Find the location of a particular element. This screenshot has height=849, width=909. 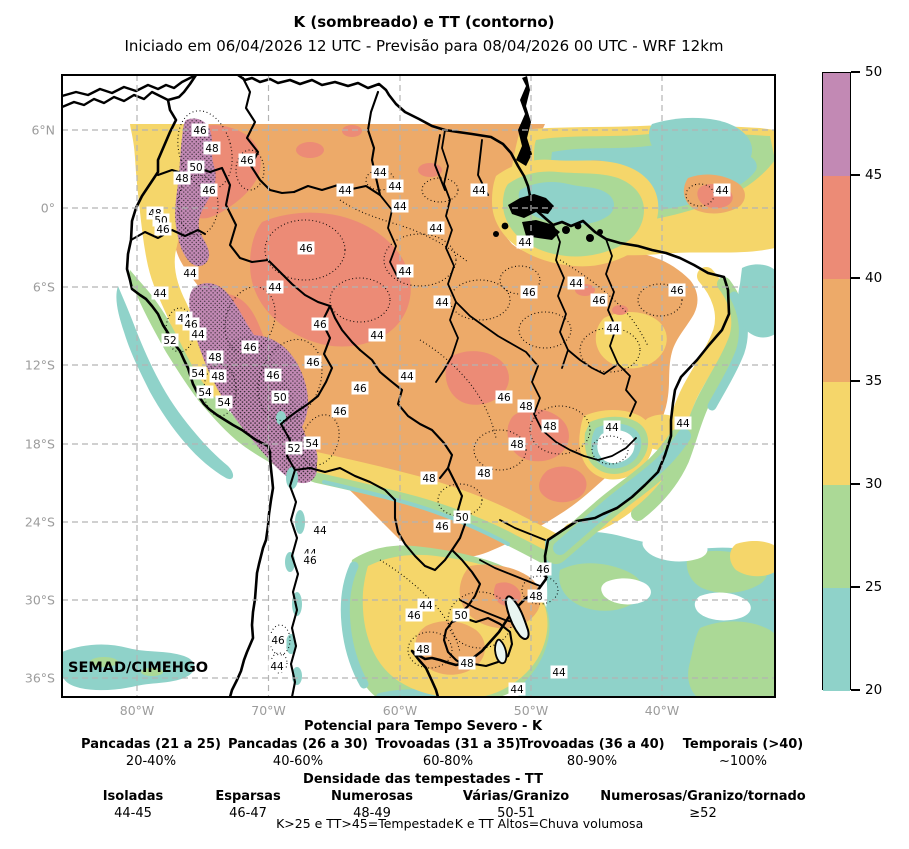

lon-label: 70°W is located at coordinates (268, 710).